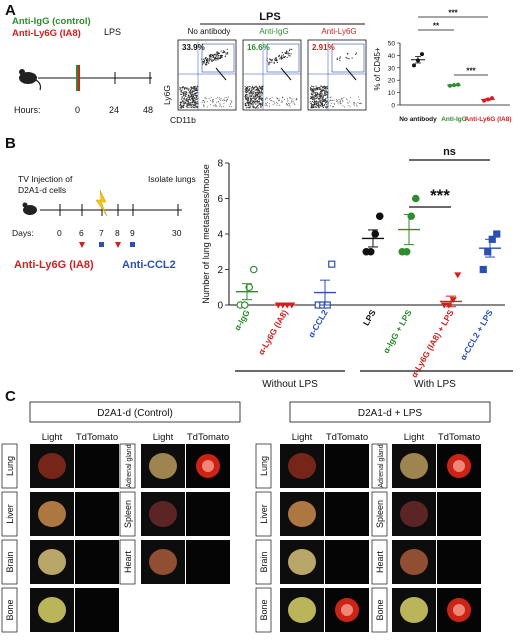  I want to click on y-tick-label: 10, so click(392, 93).